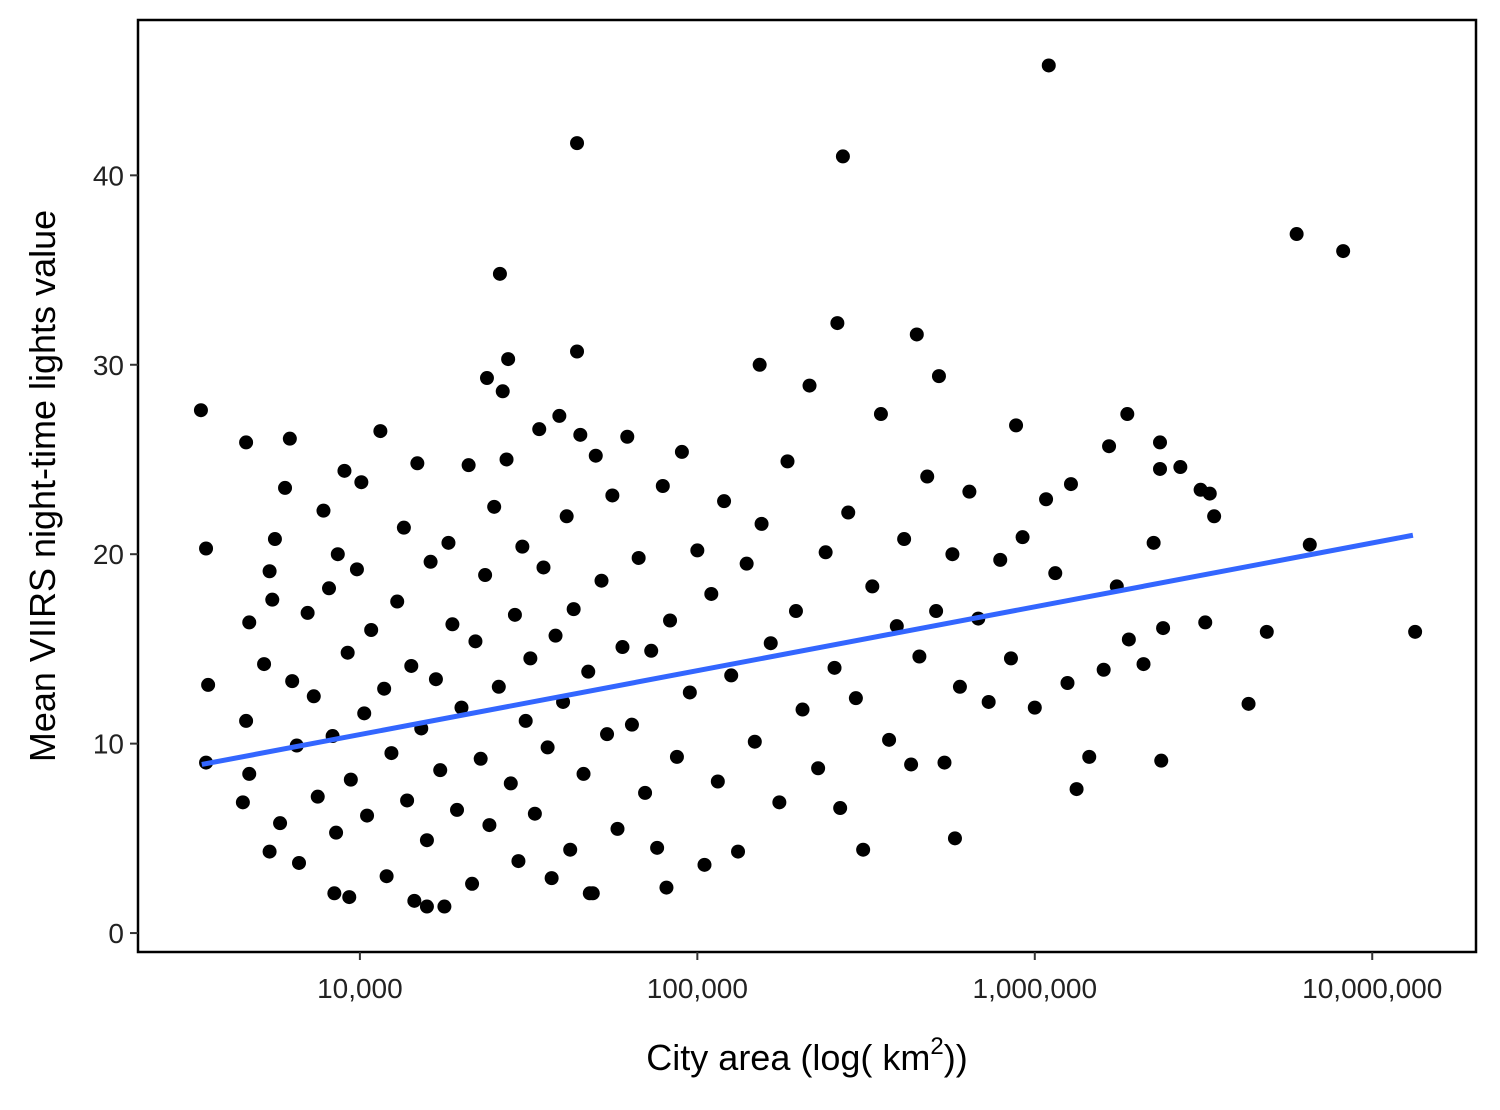  Describe the element at coordinates (936, 1046) in the screenshot. I see `x-axis-title-sup: 2` at that location.